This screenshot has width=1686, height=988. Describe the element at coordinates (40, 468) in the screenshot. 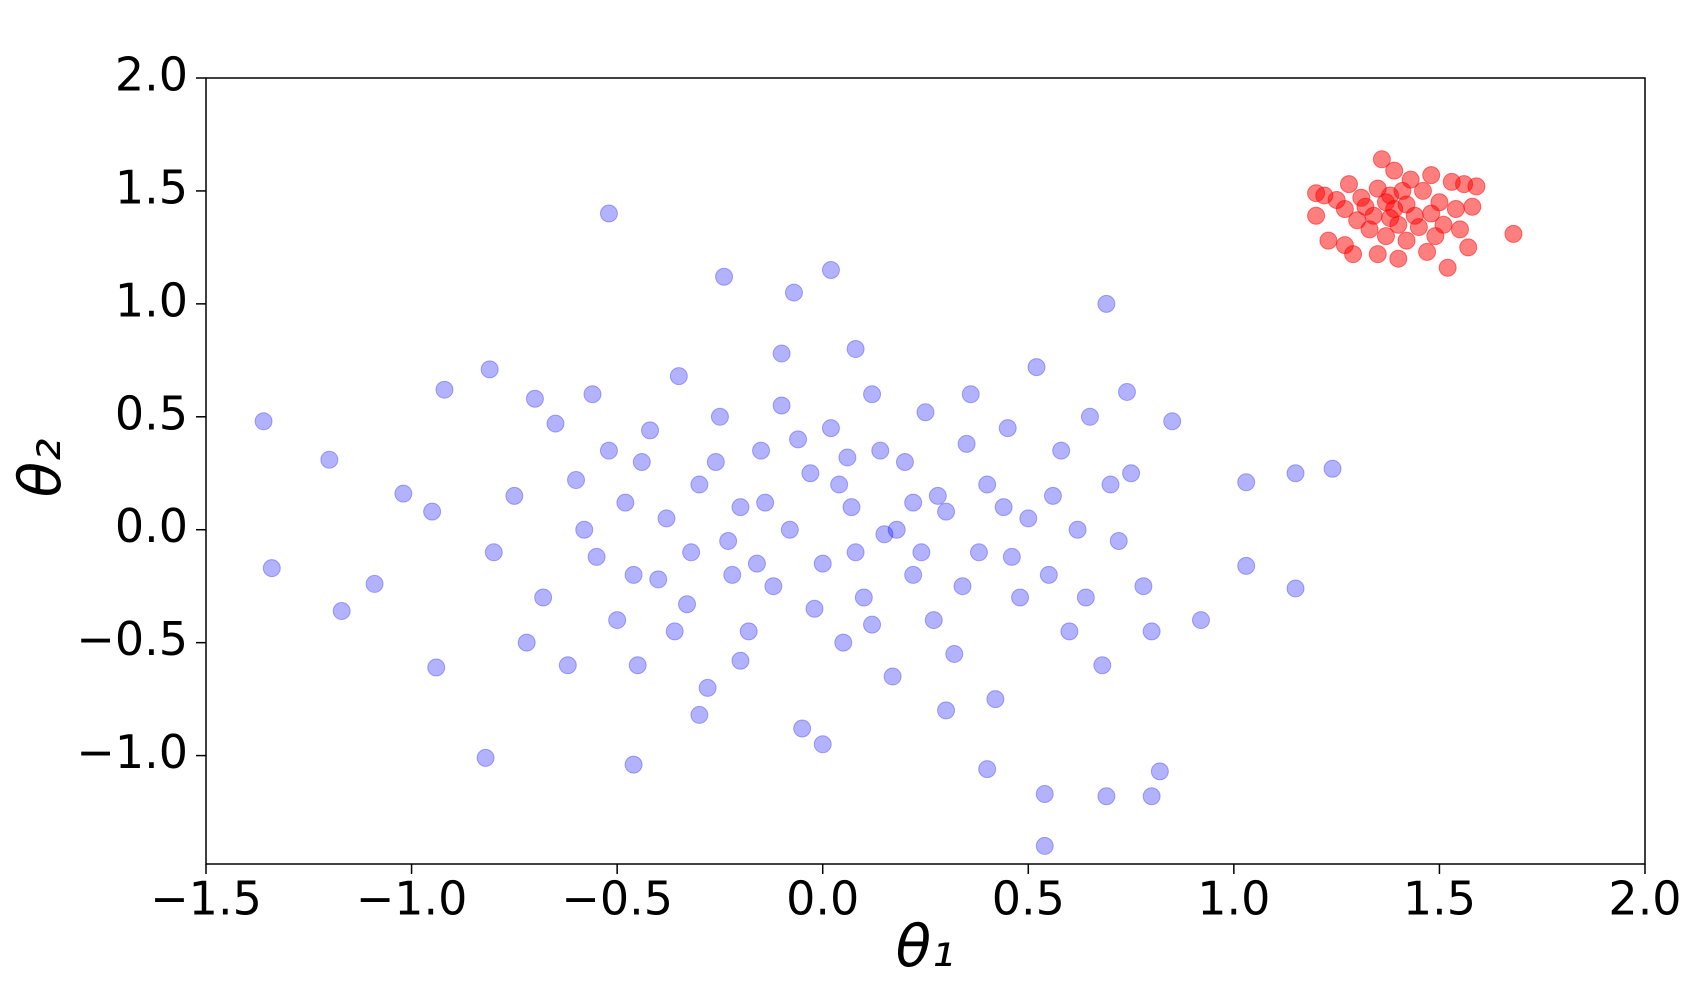

I see `y-axis-label: θ₂` at that location.